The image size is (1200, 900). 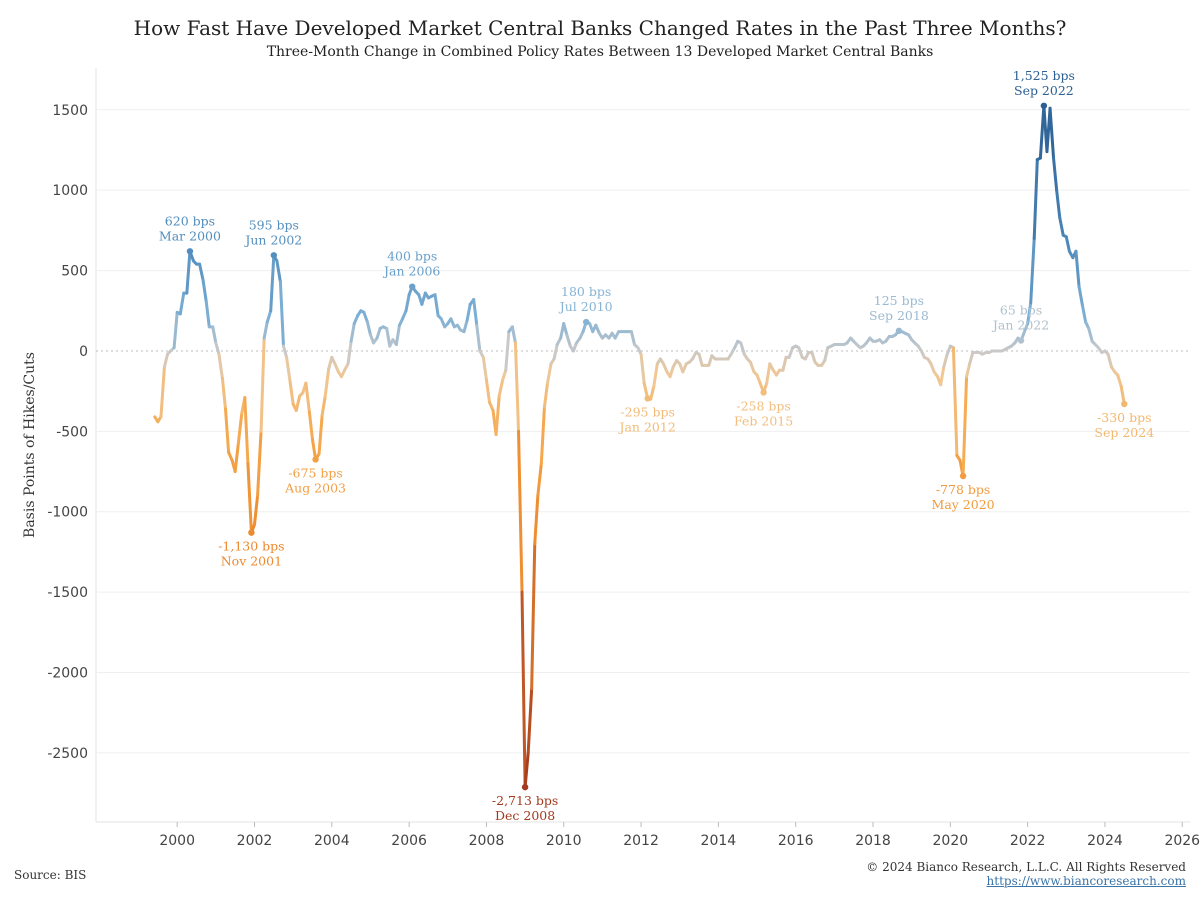 I want to click on annotation-value: -330 bps, so click(x=1124, y=417).